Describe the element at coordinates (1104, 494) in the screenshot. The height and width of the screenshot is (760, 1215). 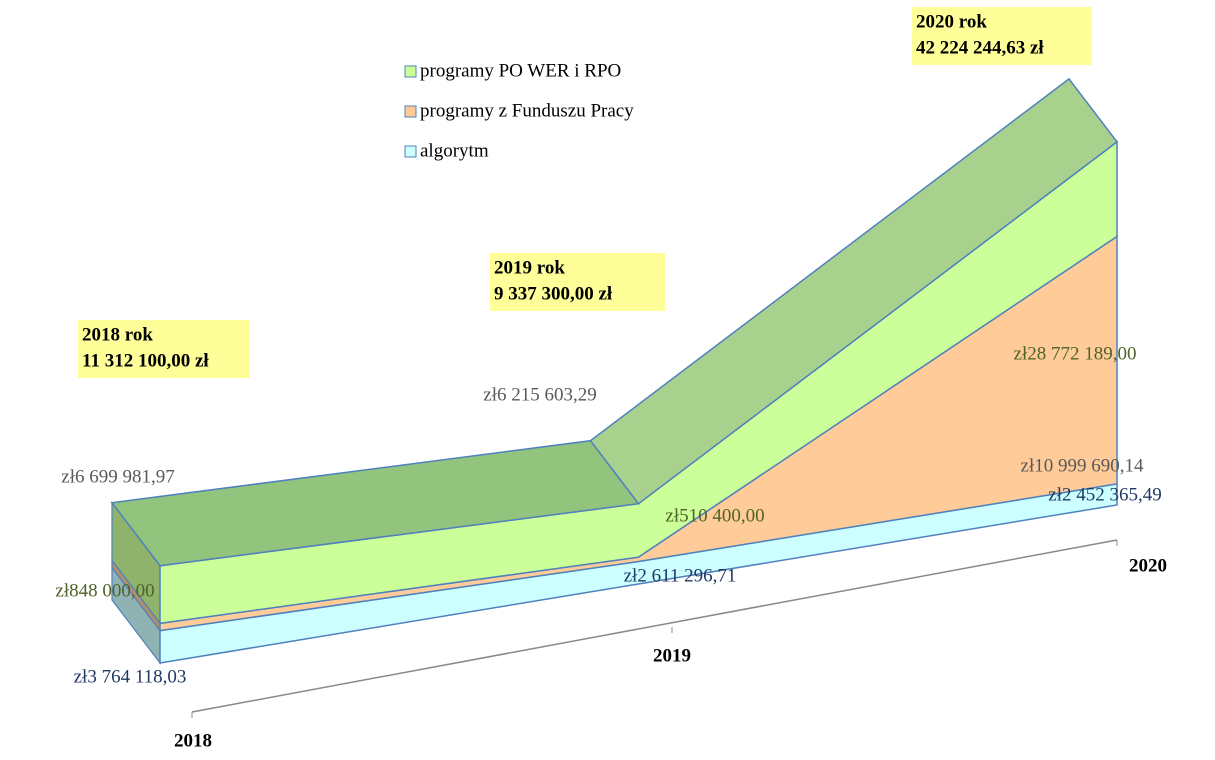
I see `value-label: zł2 452 365,49` at that location.